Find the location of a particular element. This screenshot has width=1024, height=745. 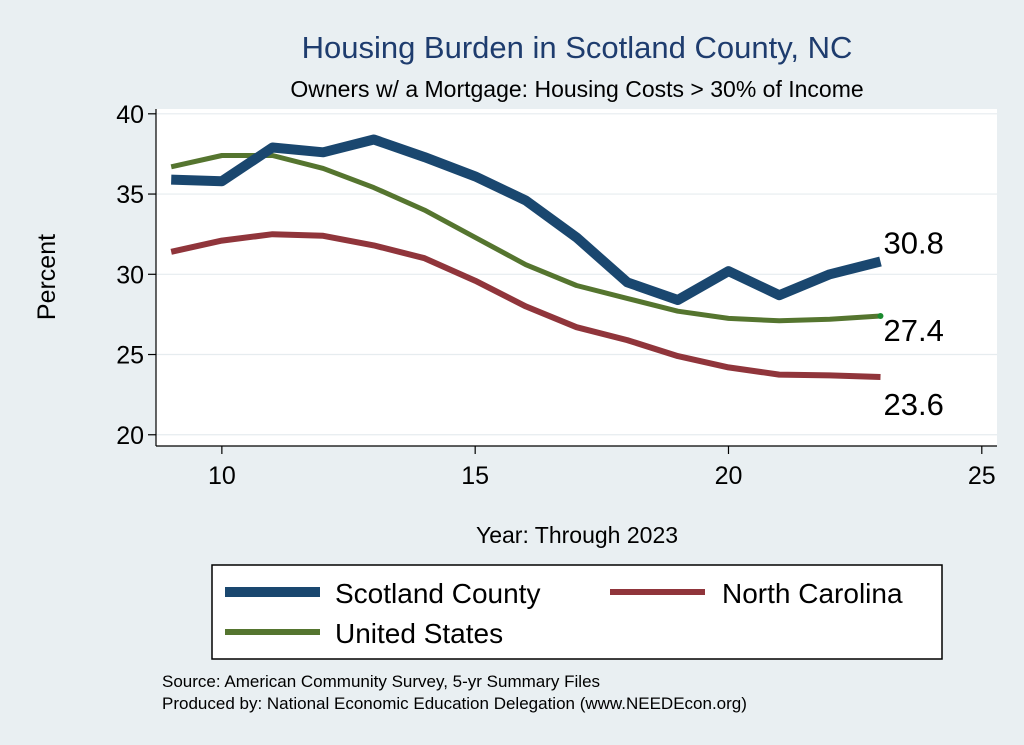

x-tick-label: 20 is located at coordinates (729, 476).